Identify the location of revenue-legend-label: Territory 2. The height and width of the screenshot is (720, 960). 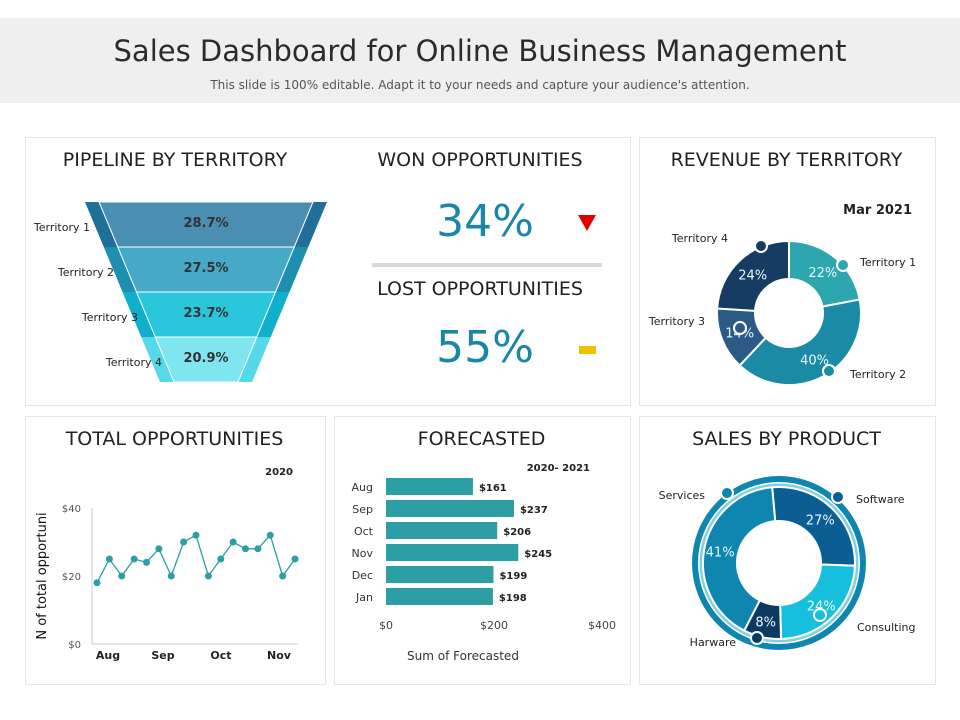
(877, 374).